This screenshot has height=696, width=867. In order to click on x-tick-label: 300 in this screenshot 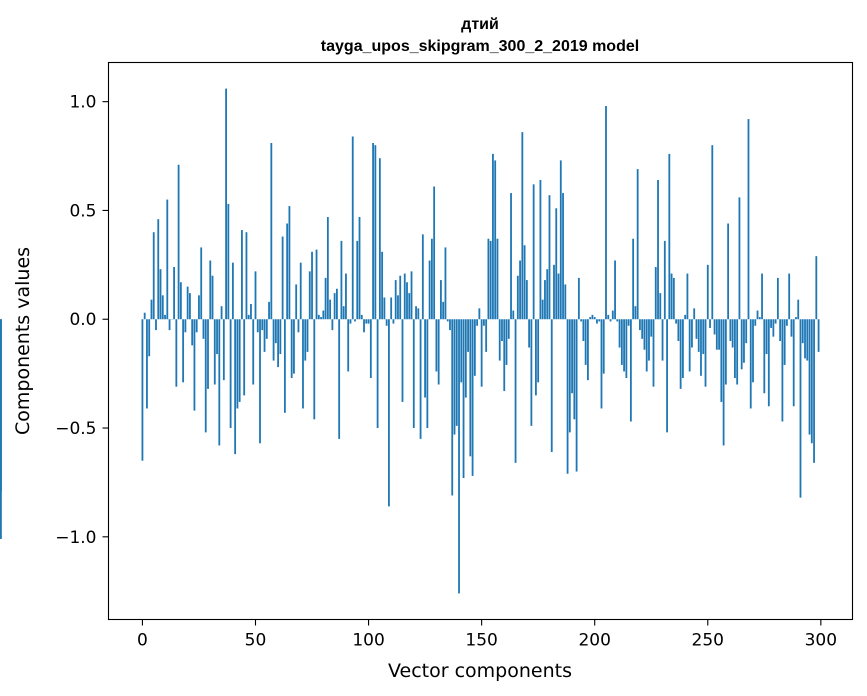, I will do `click(821, 641)`.